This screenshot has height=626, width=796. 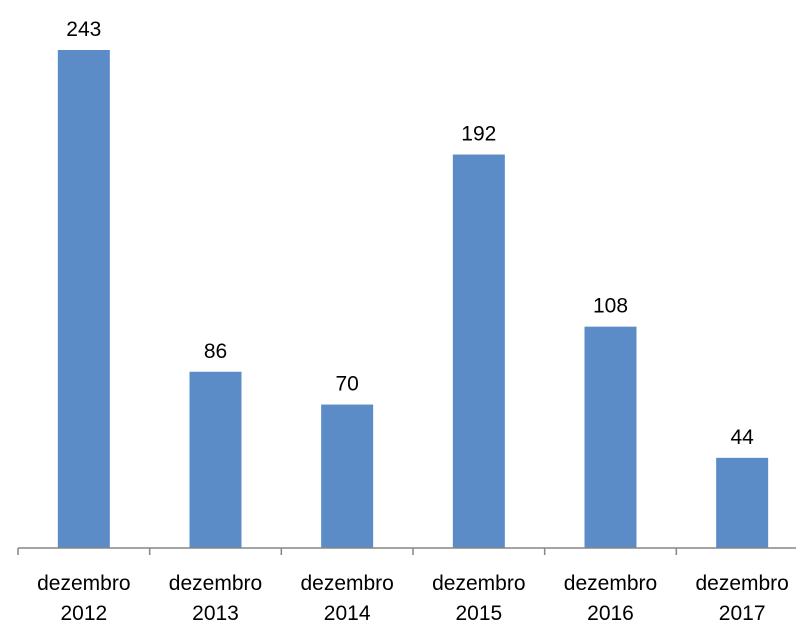 I want to click on data-label-1: 86, so click(x=215, y=351).